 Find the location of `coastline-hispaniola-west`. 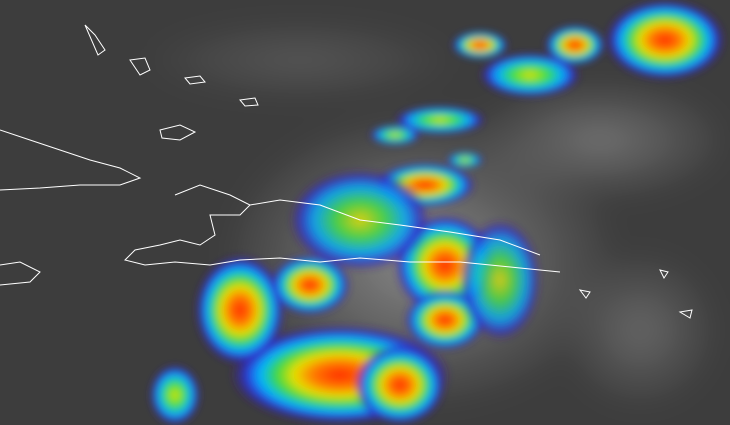

coastline-hispaniola-west is located at coordinates (342, 228).